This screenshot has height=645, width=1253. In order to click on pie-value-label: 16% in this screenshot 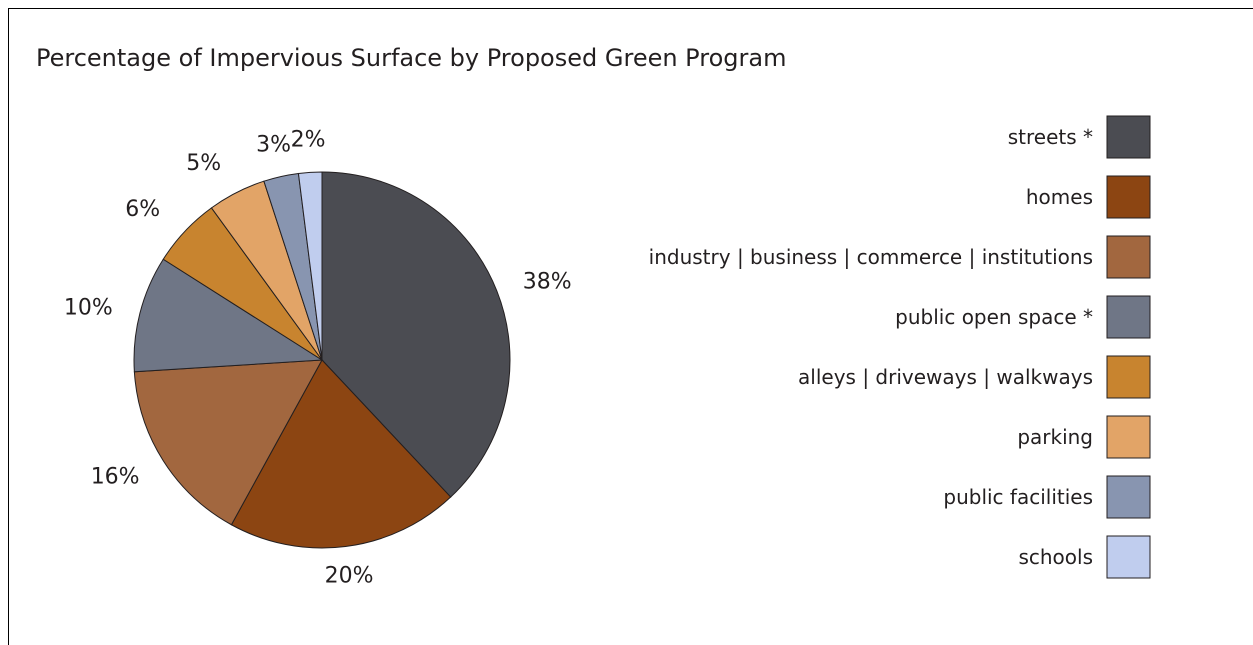, I will do `click(115, 477)`.